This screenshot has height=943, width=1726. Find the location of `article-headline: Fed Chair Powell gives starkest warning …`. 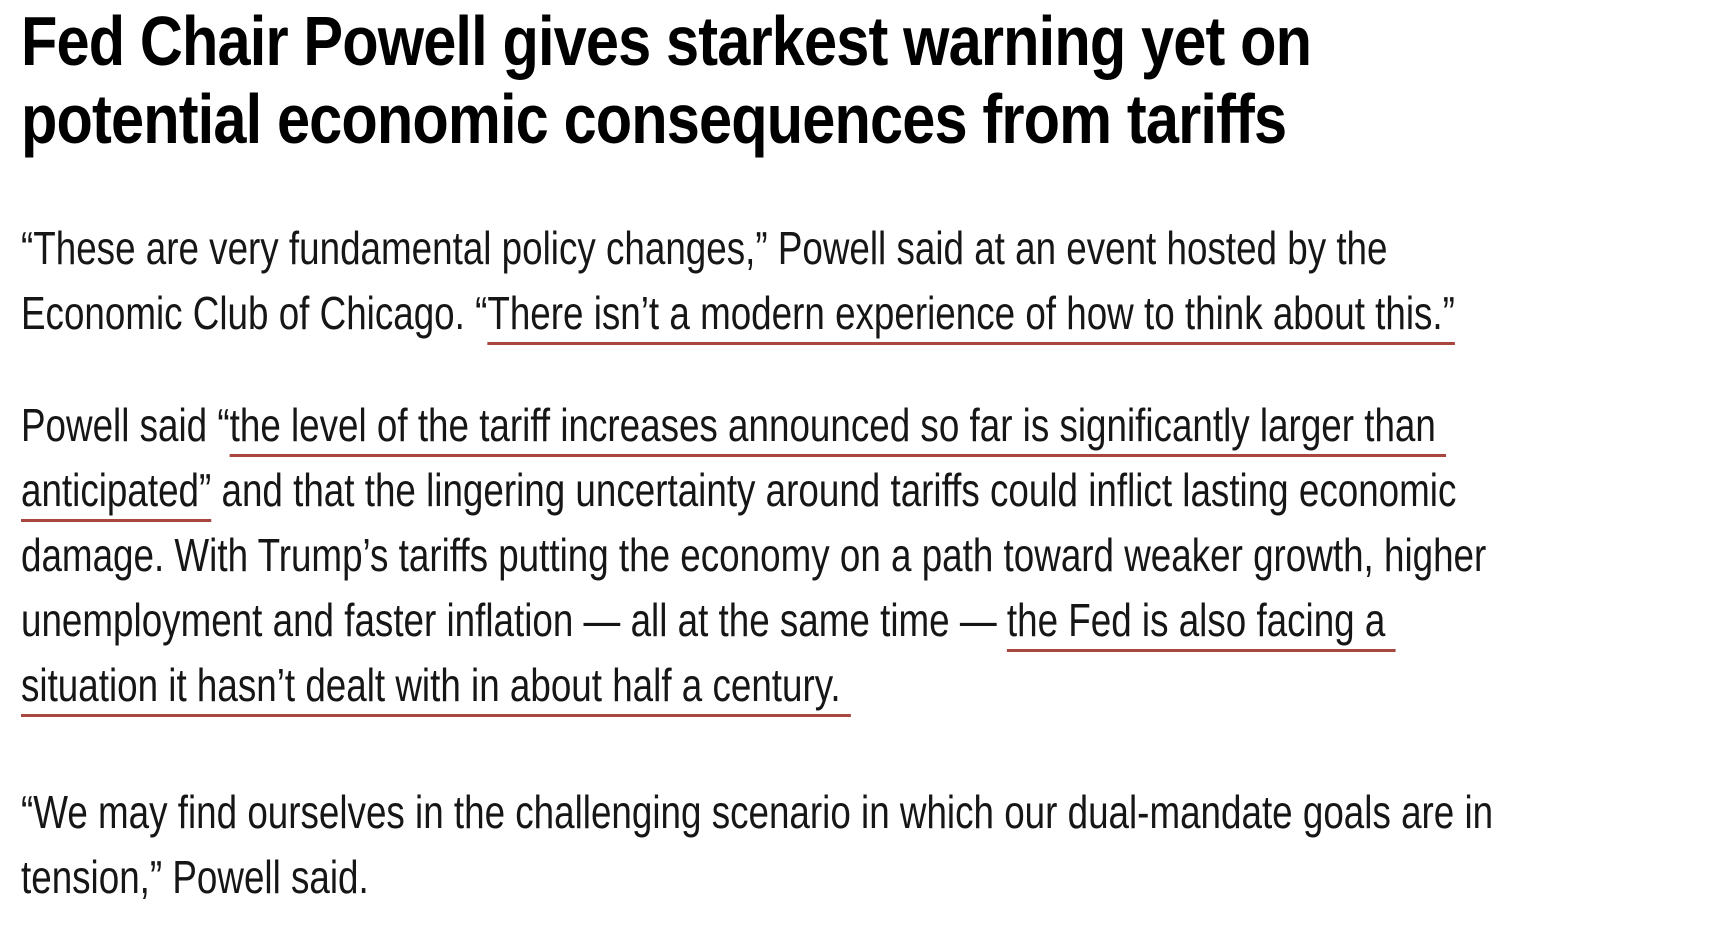

article-headline: Fed Chair Powell gives starkest warning … is located at coordinates (666, 80).